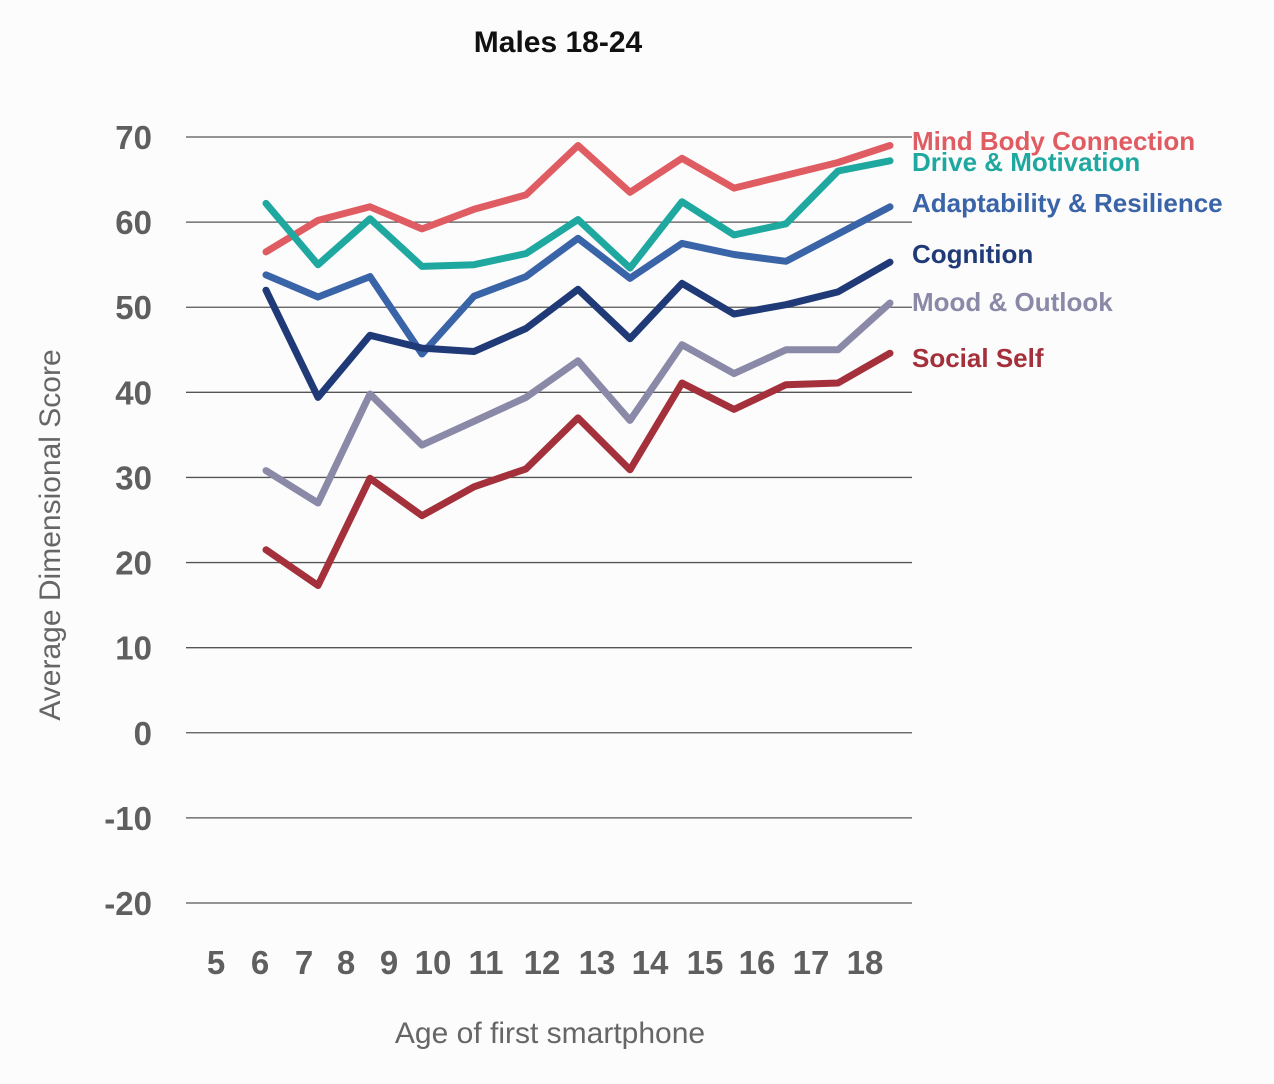 Image resolution: width=1274 pixels, height=1084 pixels. I want to click on x-tick-label: 5, so click(216, 962).